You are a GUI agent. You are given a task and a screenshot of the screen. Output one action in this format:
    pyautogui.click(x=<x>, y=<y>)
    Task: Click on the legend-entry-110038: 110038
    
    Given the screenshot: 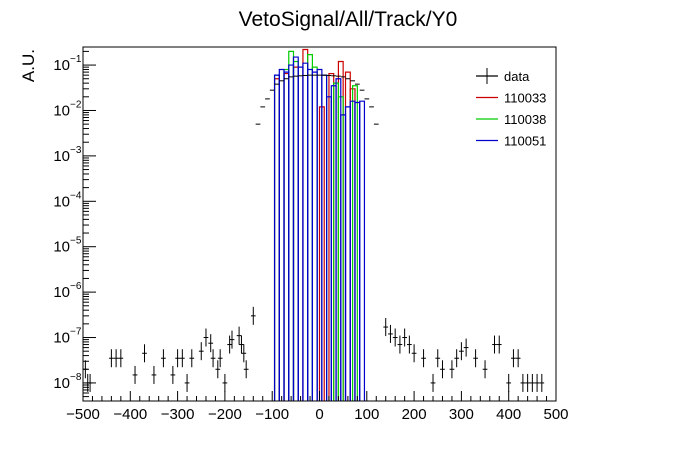 What is the action you would take?
    pyautogui.click(x=511, y=119)
    